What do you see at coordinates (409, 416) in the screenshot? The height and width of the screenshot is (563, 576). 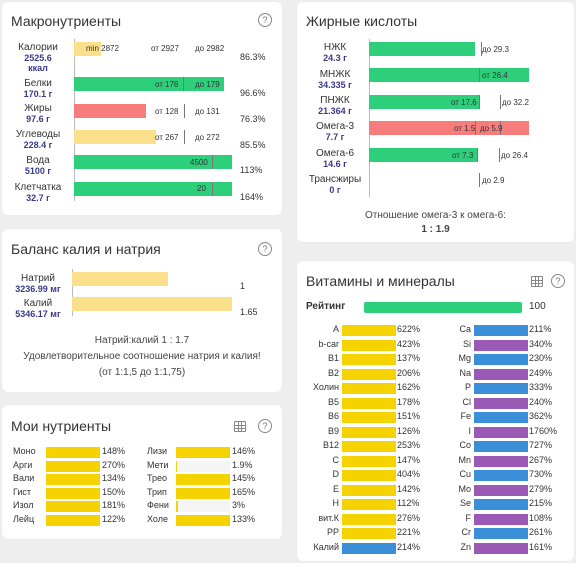 I see `vitamin-pct-left-6: 151%` at bounding box center [409, 416].